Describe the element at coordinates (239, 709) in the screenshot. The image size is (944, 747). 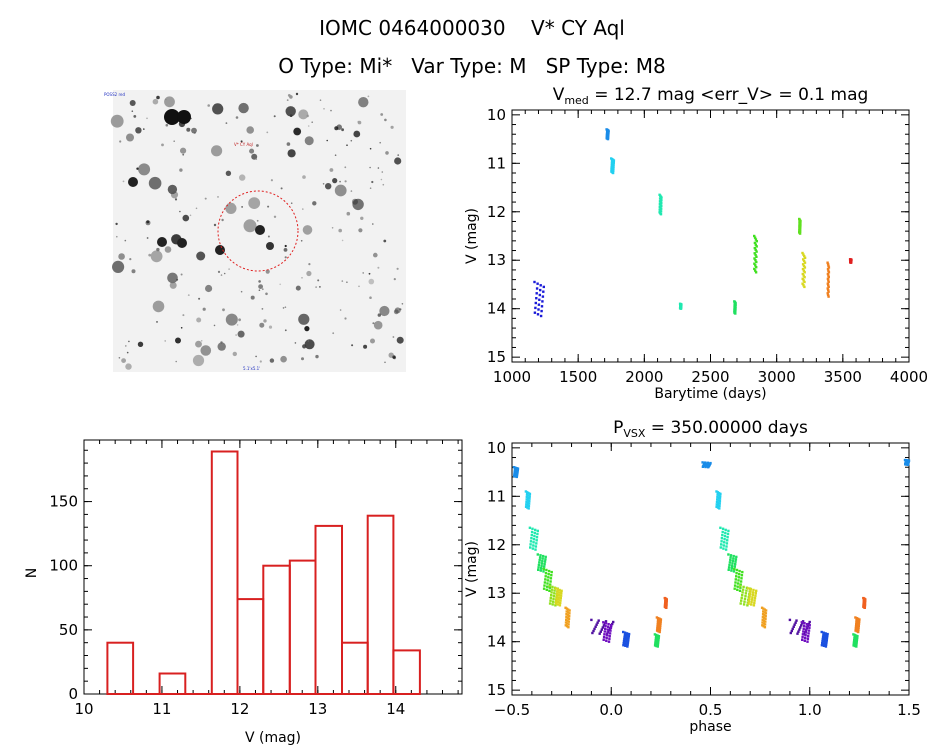
I see `x-tick-label: 12` at that location.